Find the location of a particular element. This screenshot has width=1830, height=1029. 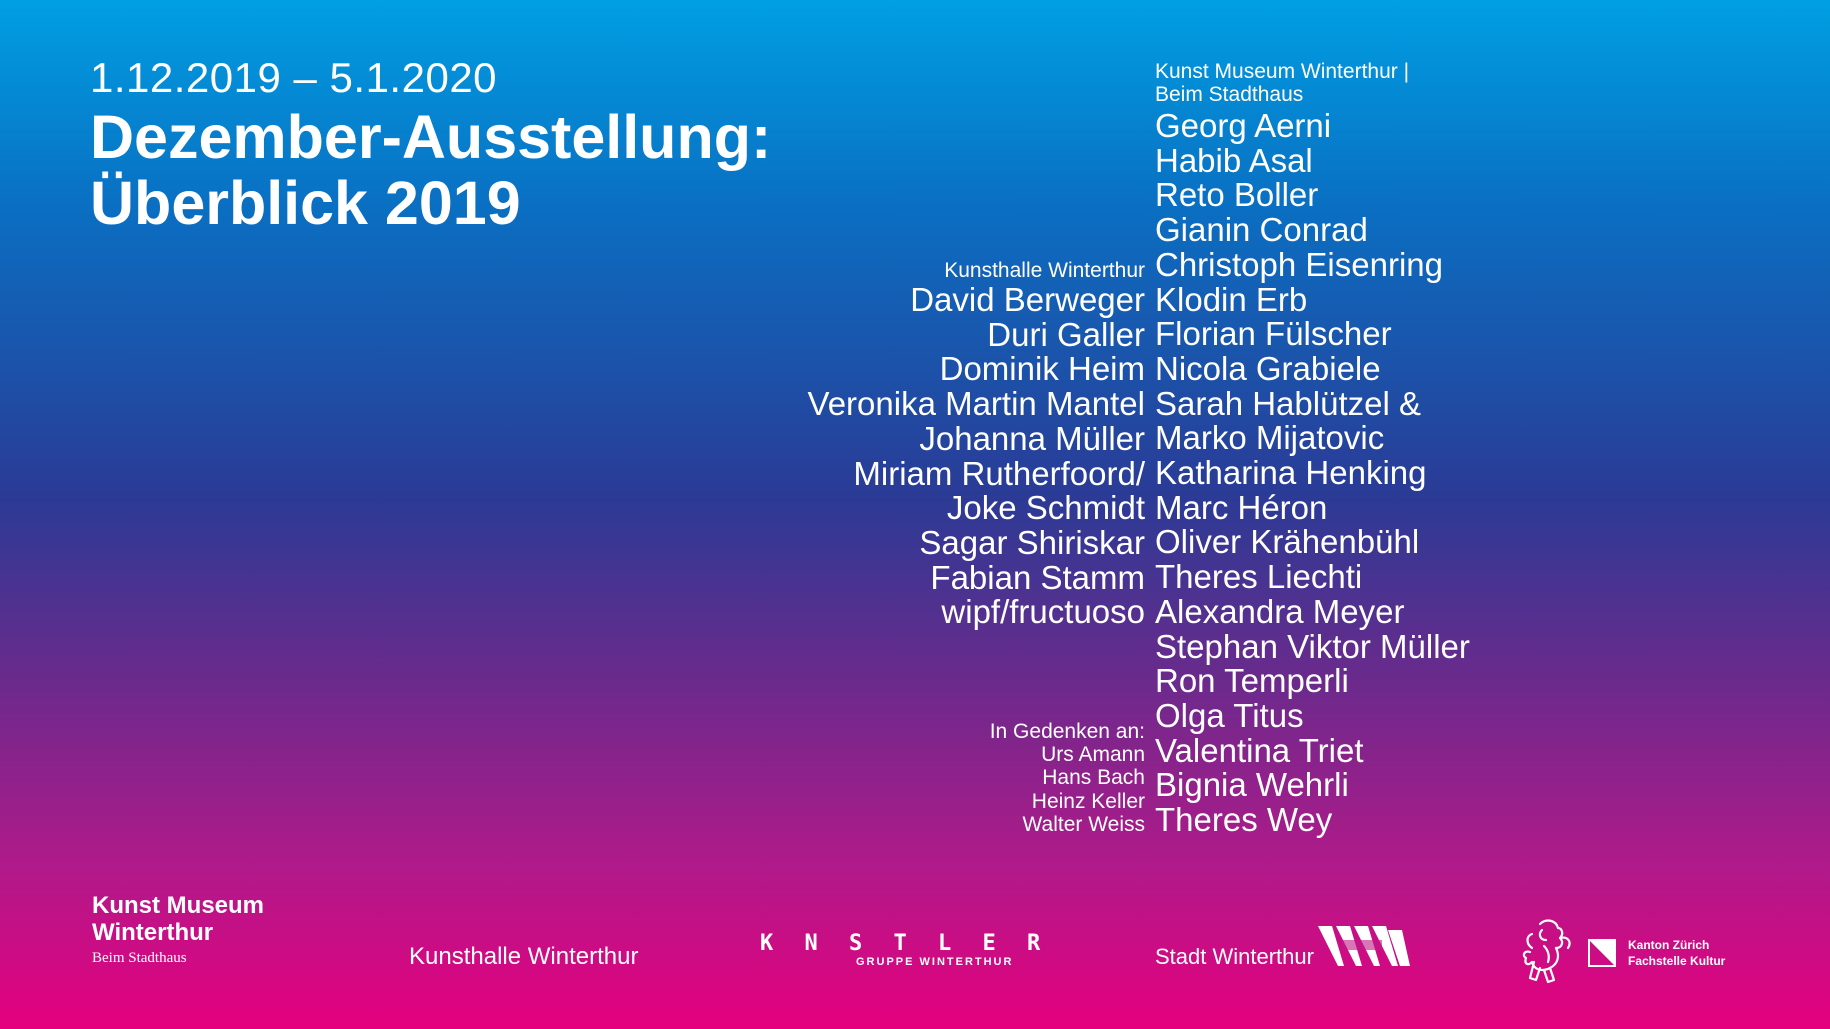

kuenstlergruppe-winterthur-logo: K N S T L E R GRUPPE WINTERTHUR is located at coordinates (905, 950).